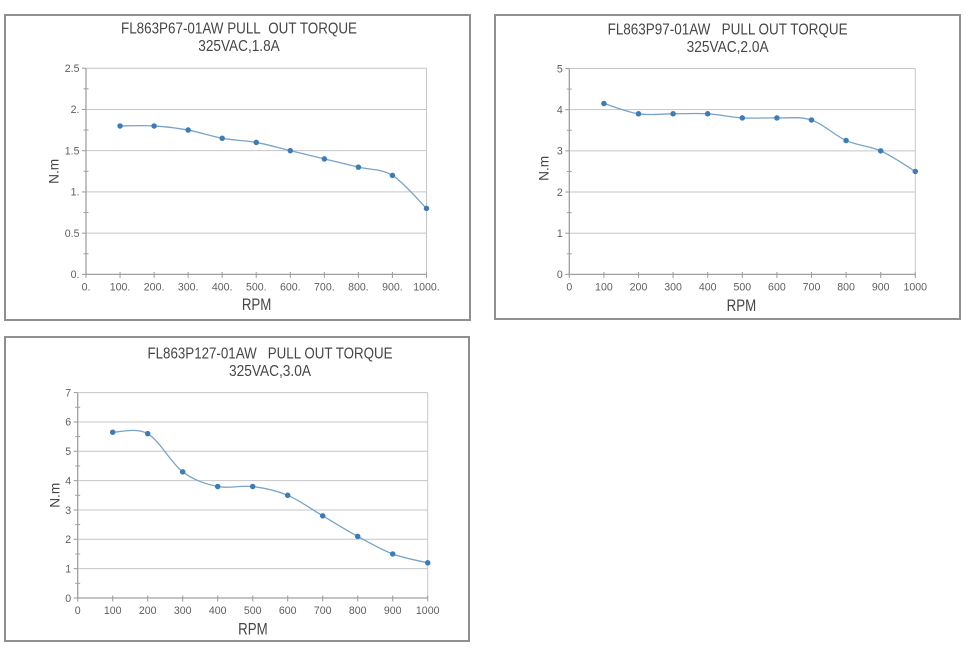 This screenshot has width=970, height=654. Describe the element at coordinates (728, 30) in the screenshot. I see `svg-text:FL863P97-01AW PULL OUT TORQU: FL863P97-01AW PULL OUT TORQUE` at that location.